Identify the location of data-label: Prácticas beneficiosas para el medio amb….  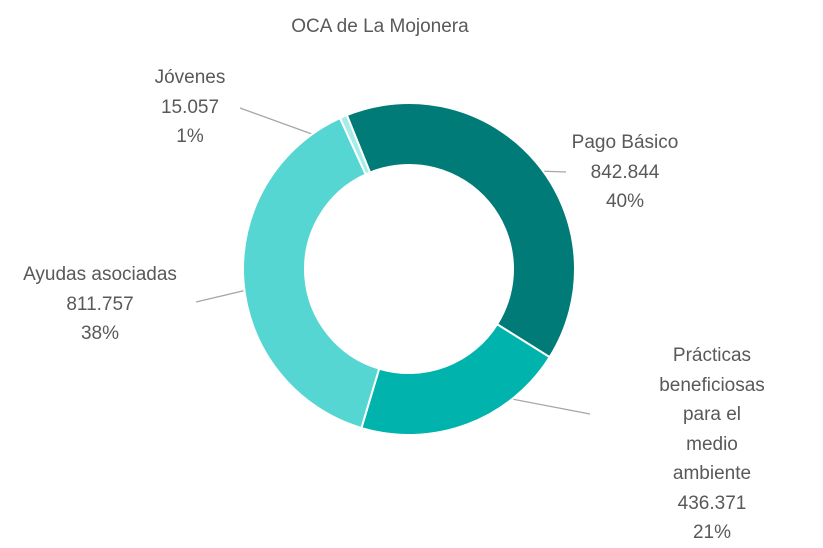
(712, 444).